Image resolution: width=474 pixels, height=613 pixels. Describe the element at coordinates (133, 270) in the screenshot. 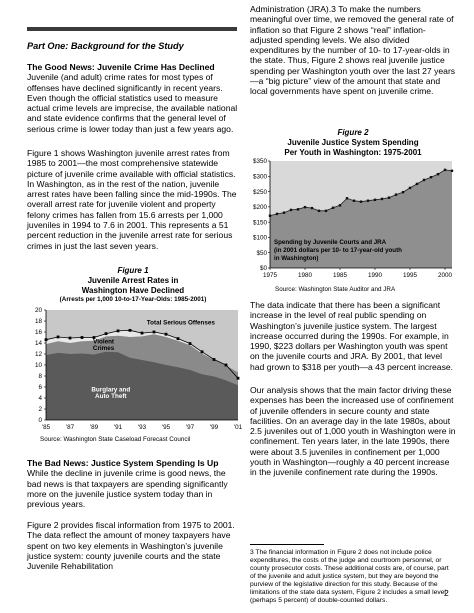

I see `figure-1-number: Figure 1` at that location.